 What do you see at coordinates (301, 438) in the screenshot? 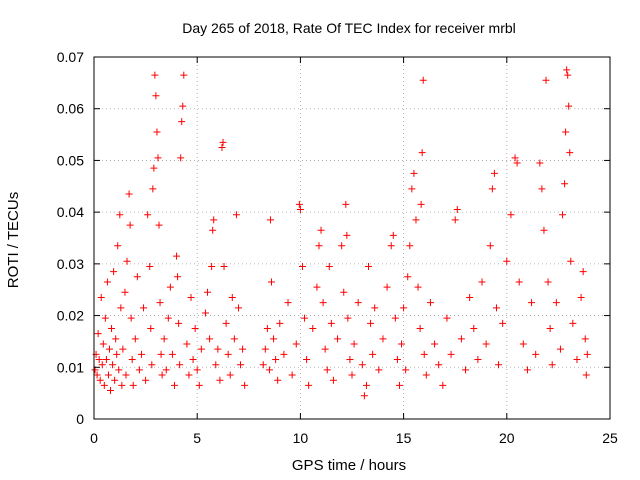
I see `x-tick-label: 10` at bounding box center [301, 438].